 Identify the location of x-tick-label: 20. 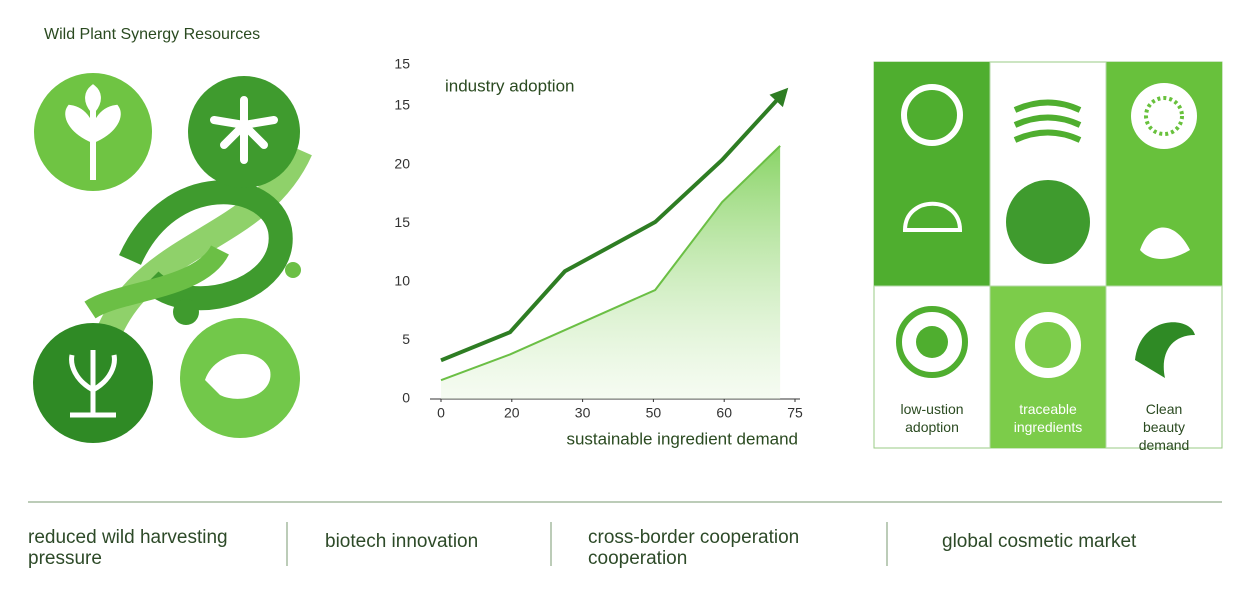
(512, 413).